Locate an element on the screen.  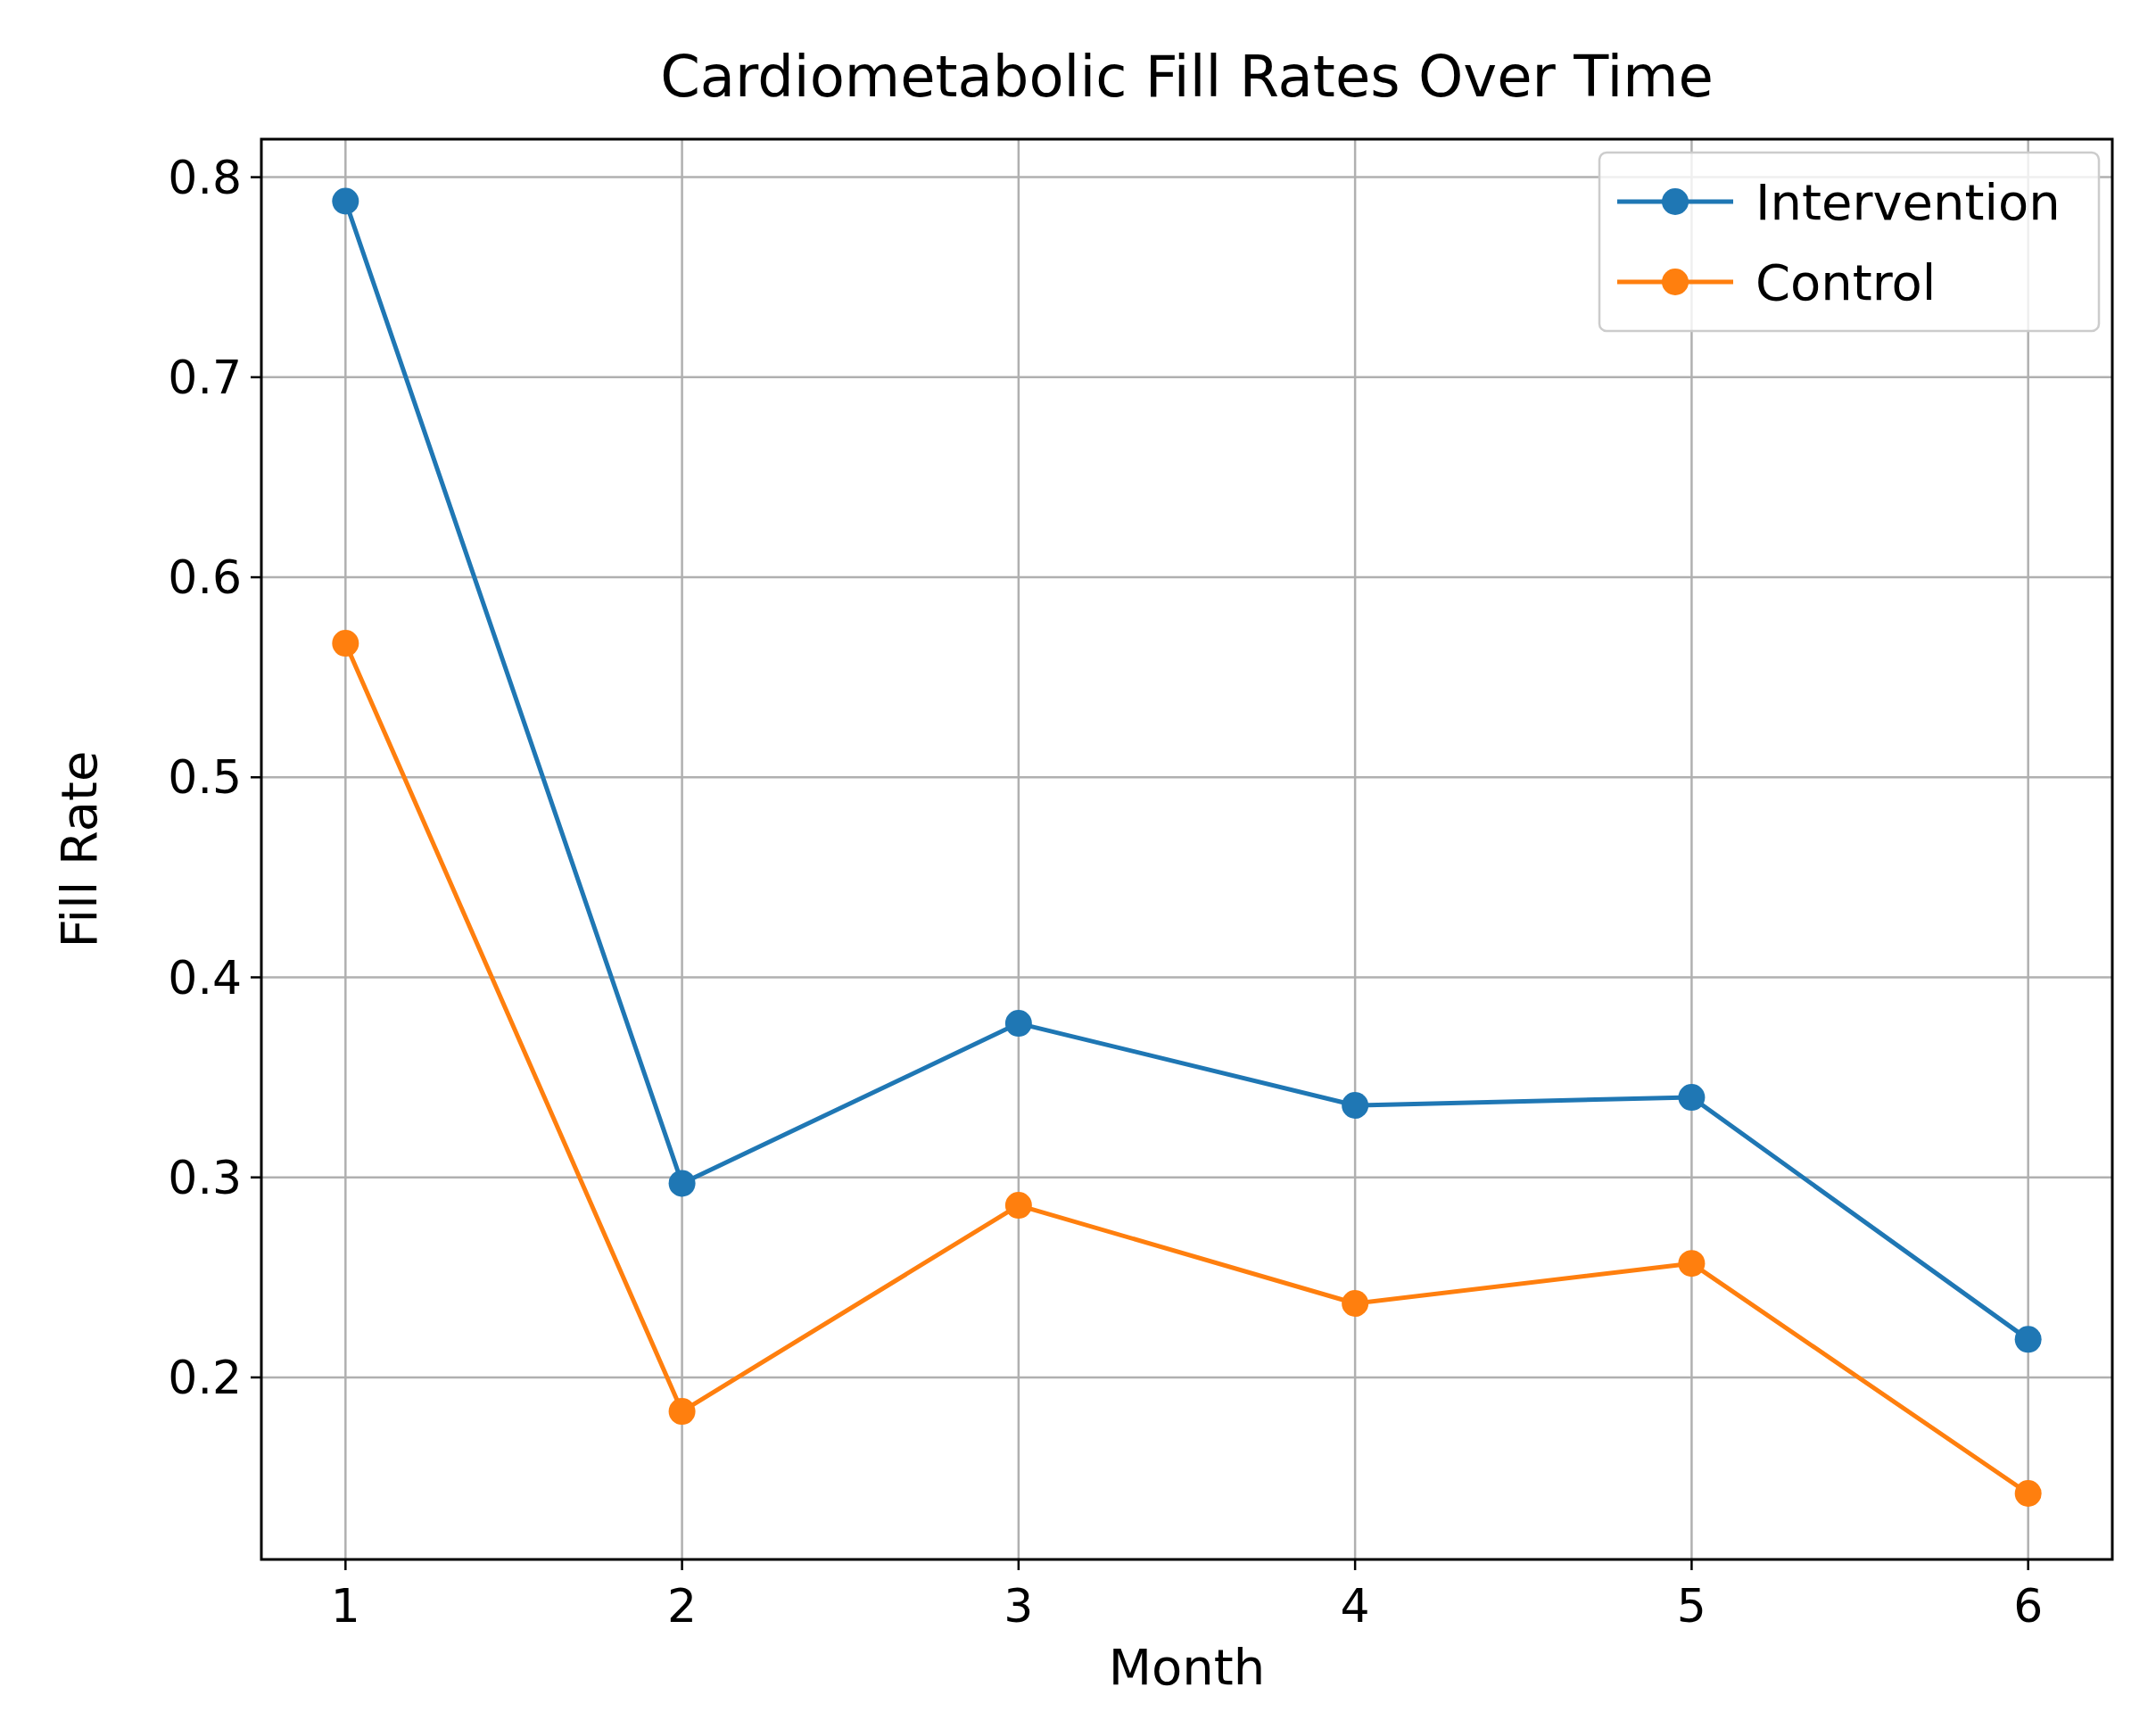
x-tick-label: 2 is located at coordinates (683, 1606).